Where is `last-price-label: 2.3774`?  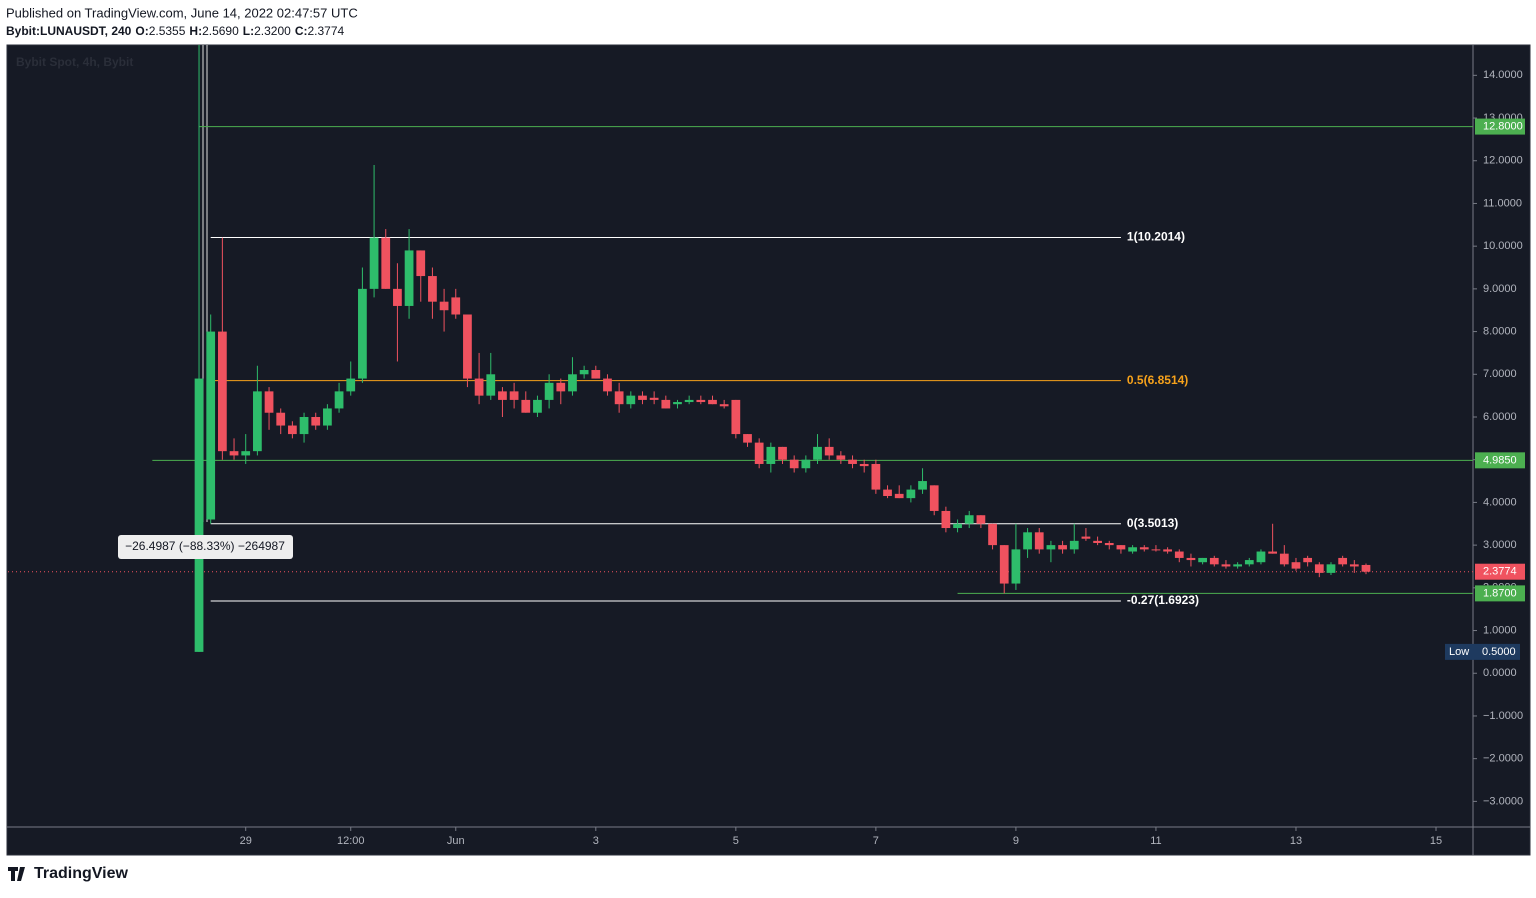 last-price-label: 2.3774 is located at coordinates (1500, 572).